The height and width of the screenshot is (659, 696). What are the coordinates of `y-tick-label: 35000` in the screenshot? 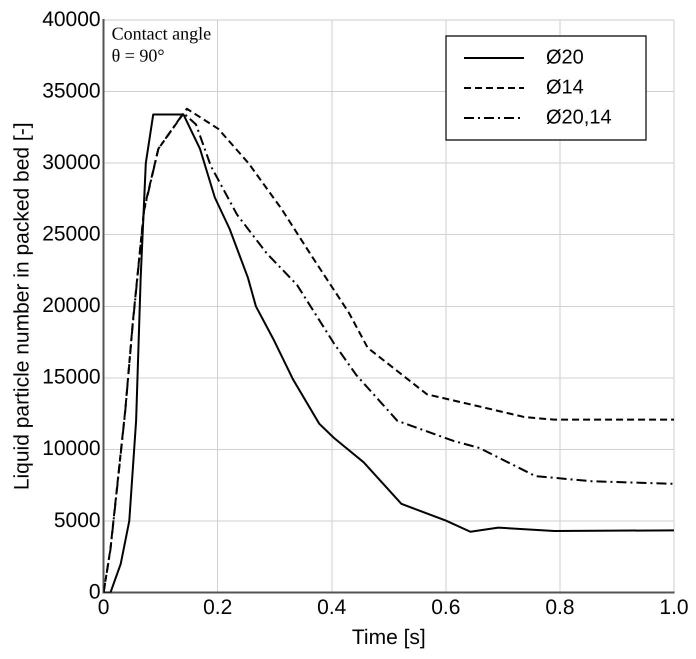 It's located at (71, 90).